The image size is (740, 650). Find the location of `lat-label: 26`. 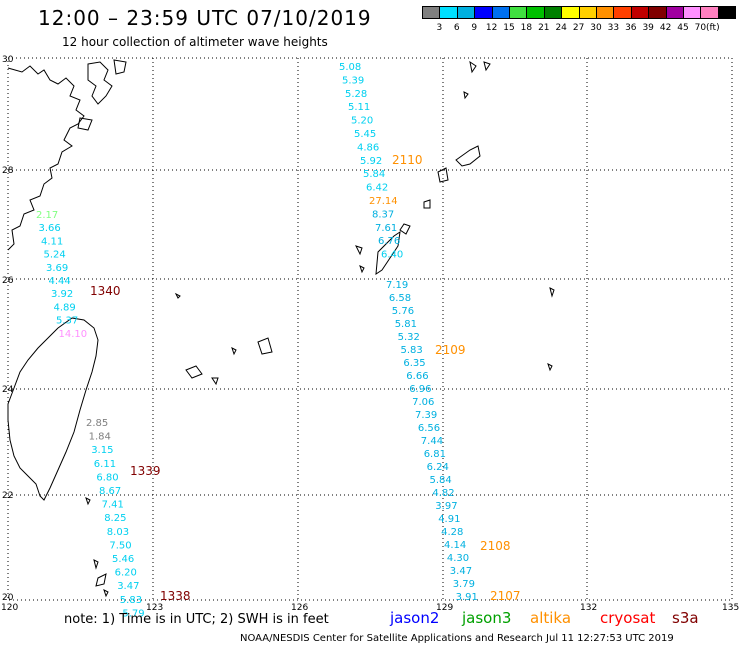

lat-label: 26 is located at coordinates (8, 281).